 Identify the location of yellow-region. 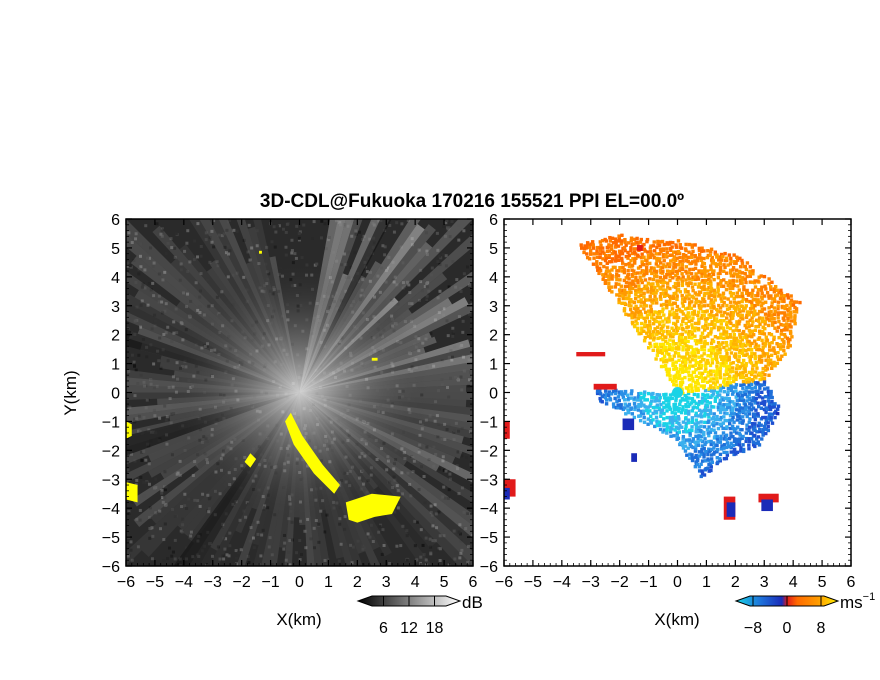
(250, 460).